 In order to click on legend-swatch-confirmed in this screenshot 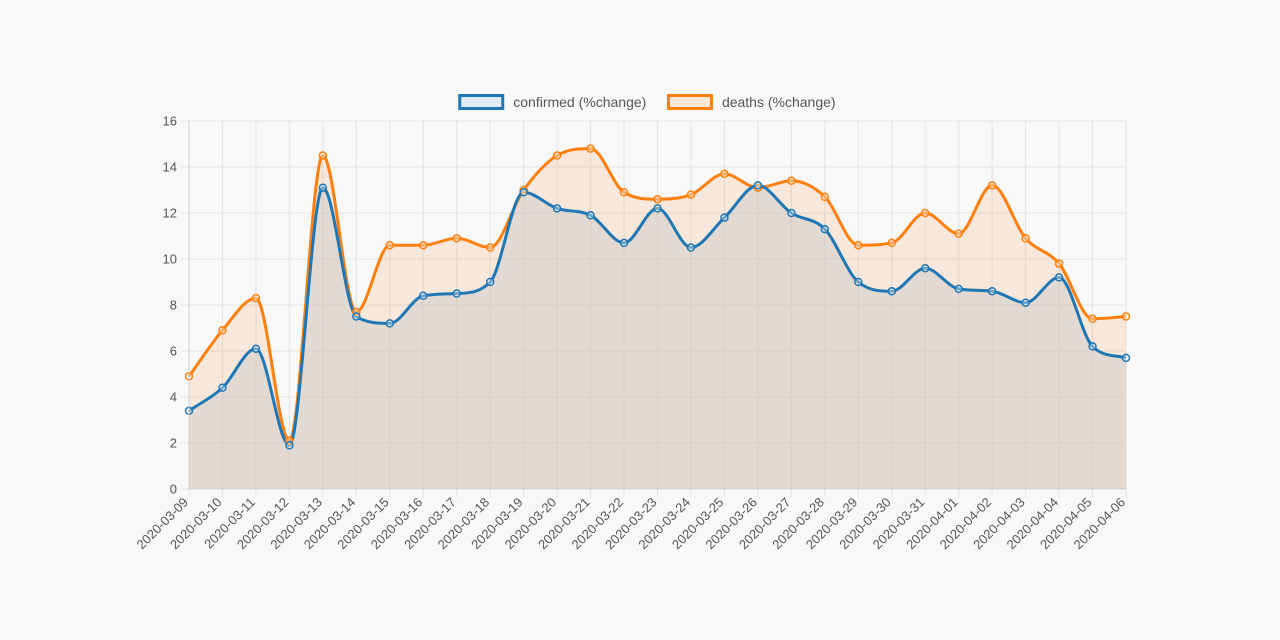, I will do `click(481, 102)`.